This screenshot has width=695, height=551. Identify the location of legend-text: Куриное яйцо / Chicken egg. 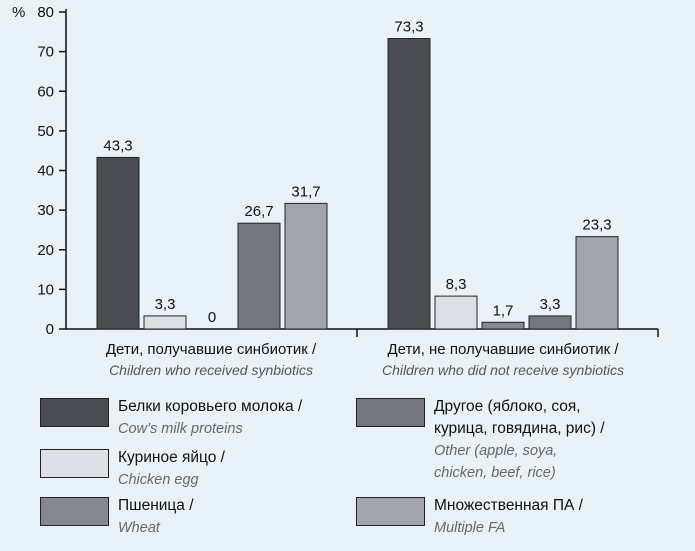
(171, 469).